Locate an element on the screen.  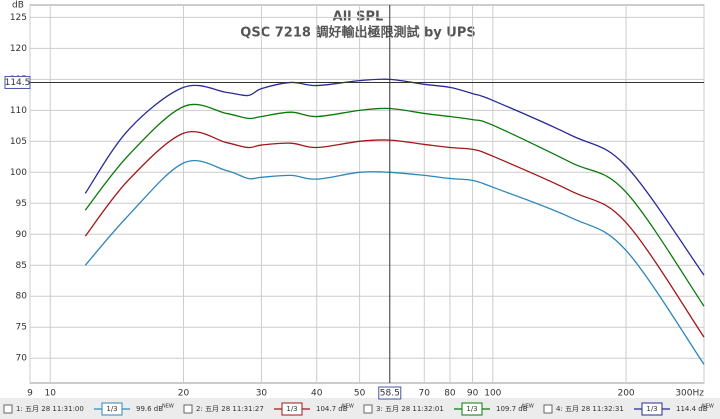
x-tick-label: 200 is located at coordinates (625, 394).